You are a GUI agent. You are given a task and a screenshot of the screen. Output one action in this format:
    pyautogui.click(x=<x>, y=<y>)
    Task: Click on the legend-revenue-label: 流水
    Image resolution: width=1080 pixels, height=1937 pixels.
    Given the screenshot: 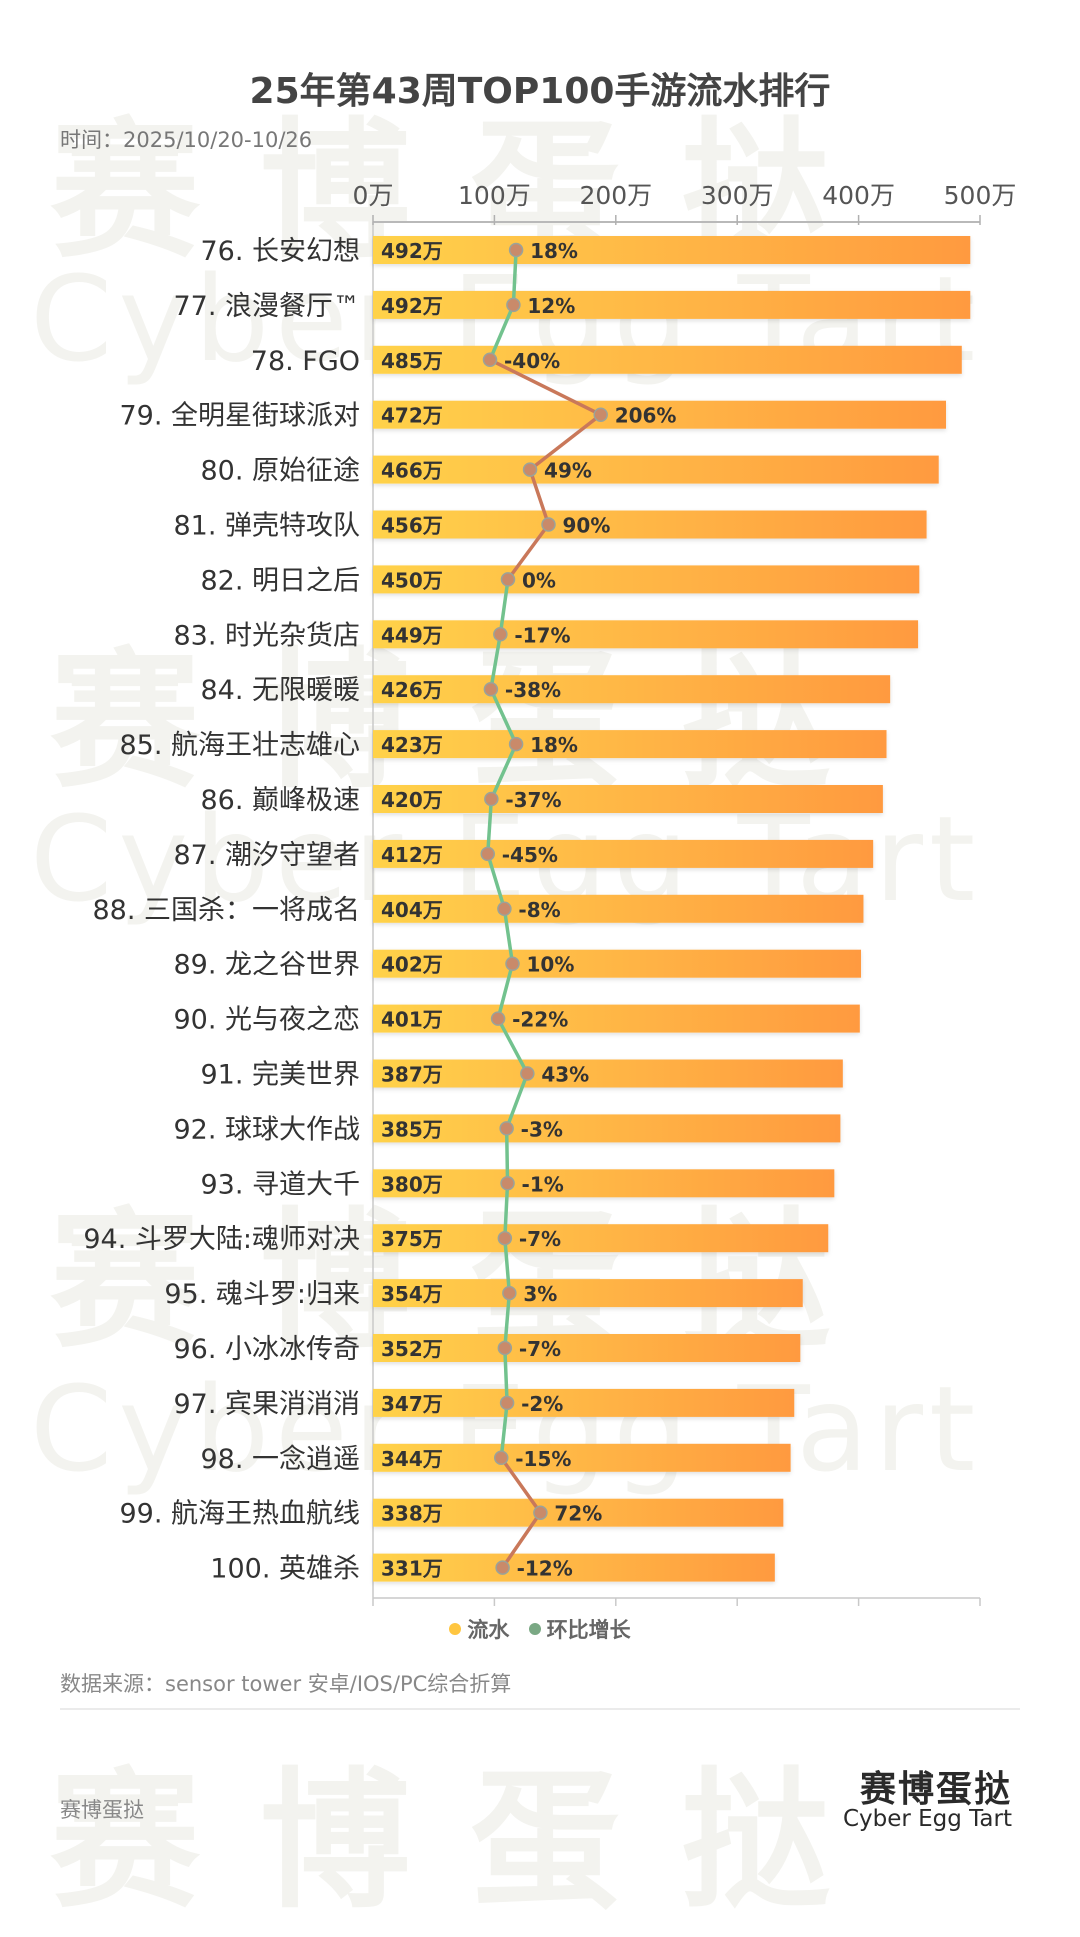 What is the action you would take?
    pyautogui.click(x=488, y=1630)
    